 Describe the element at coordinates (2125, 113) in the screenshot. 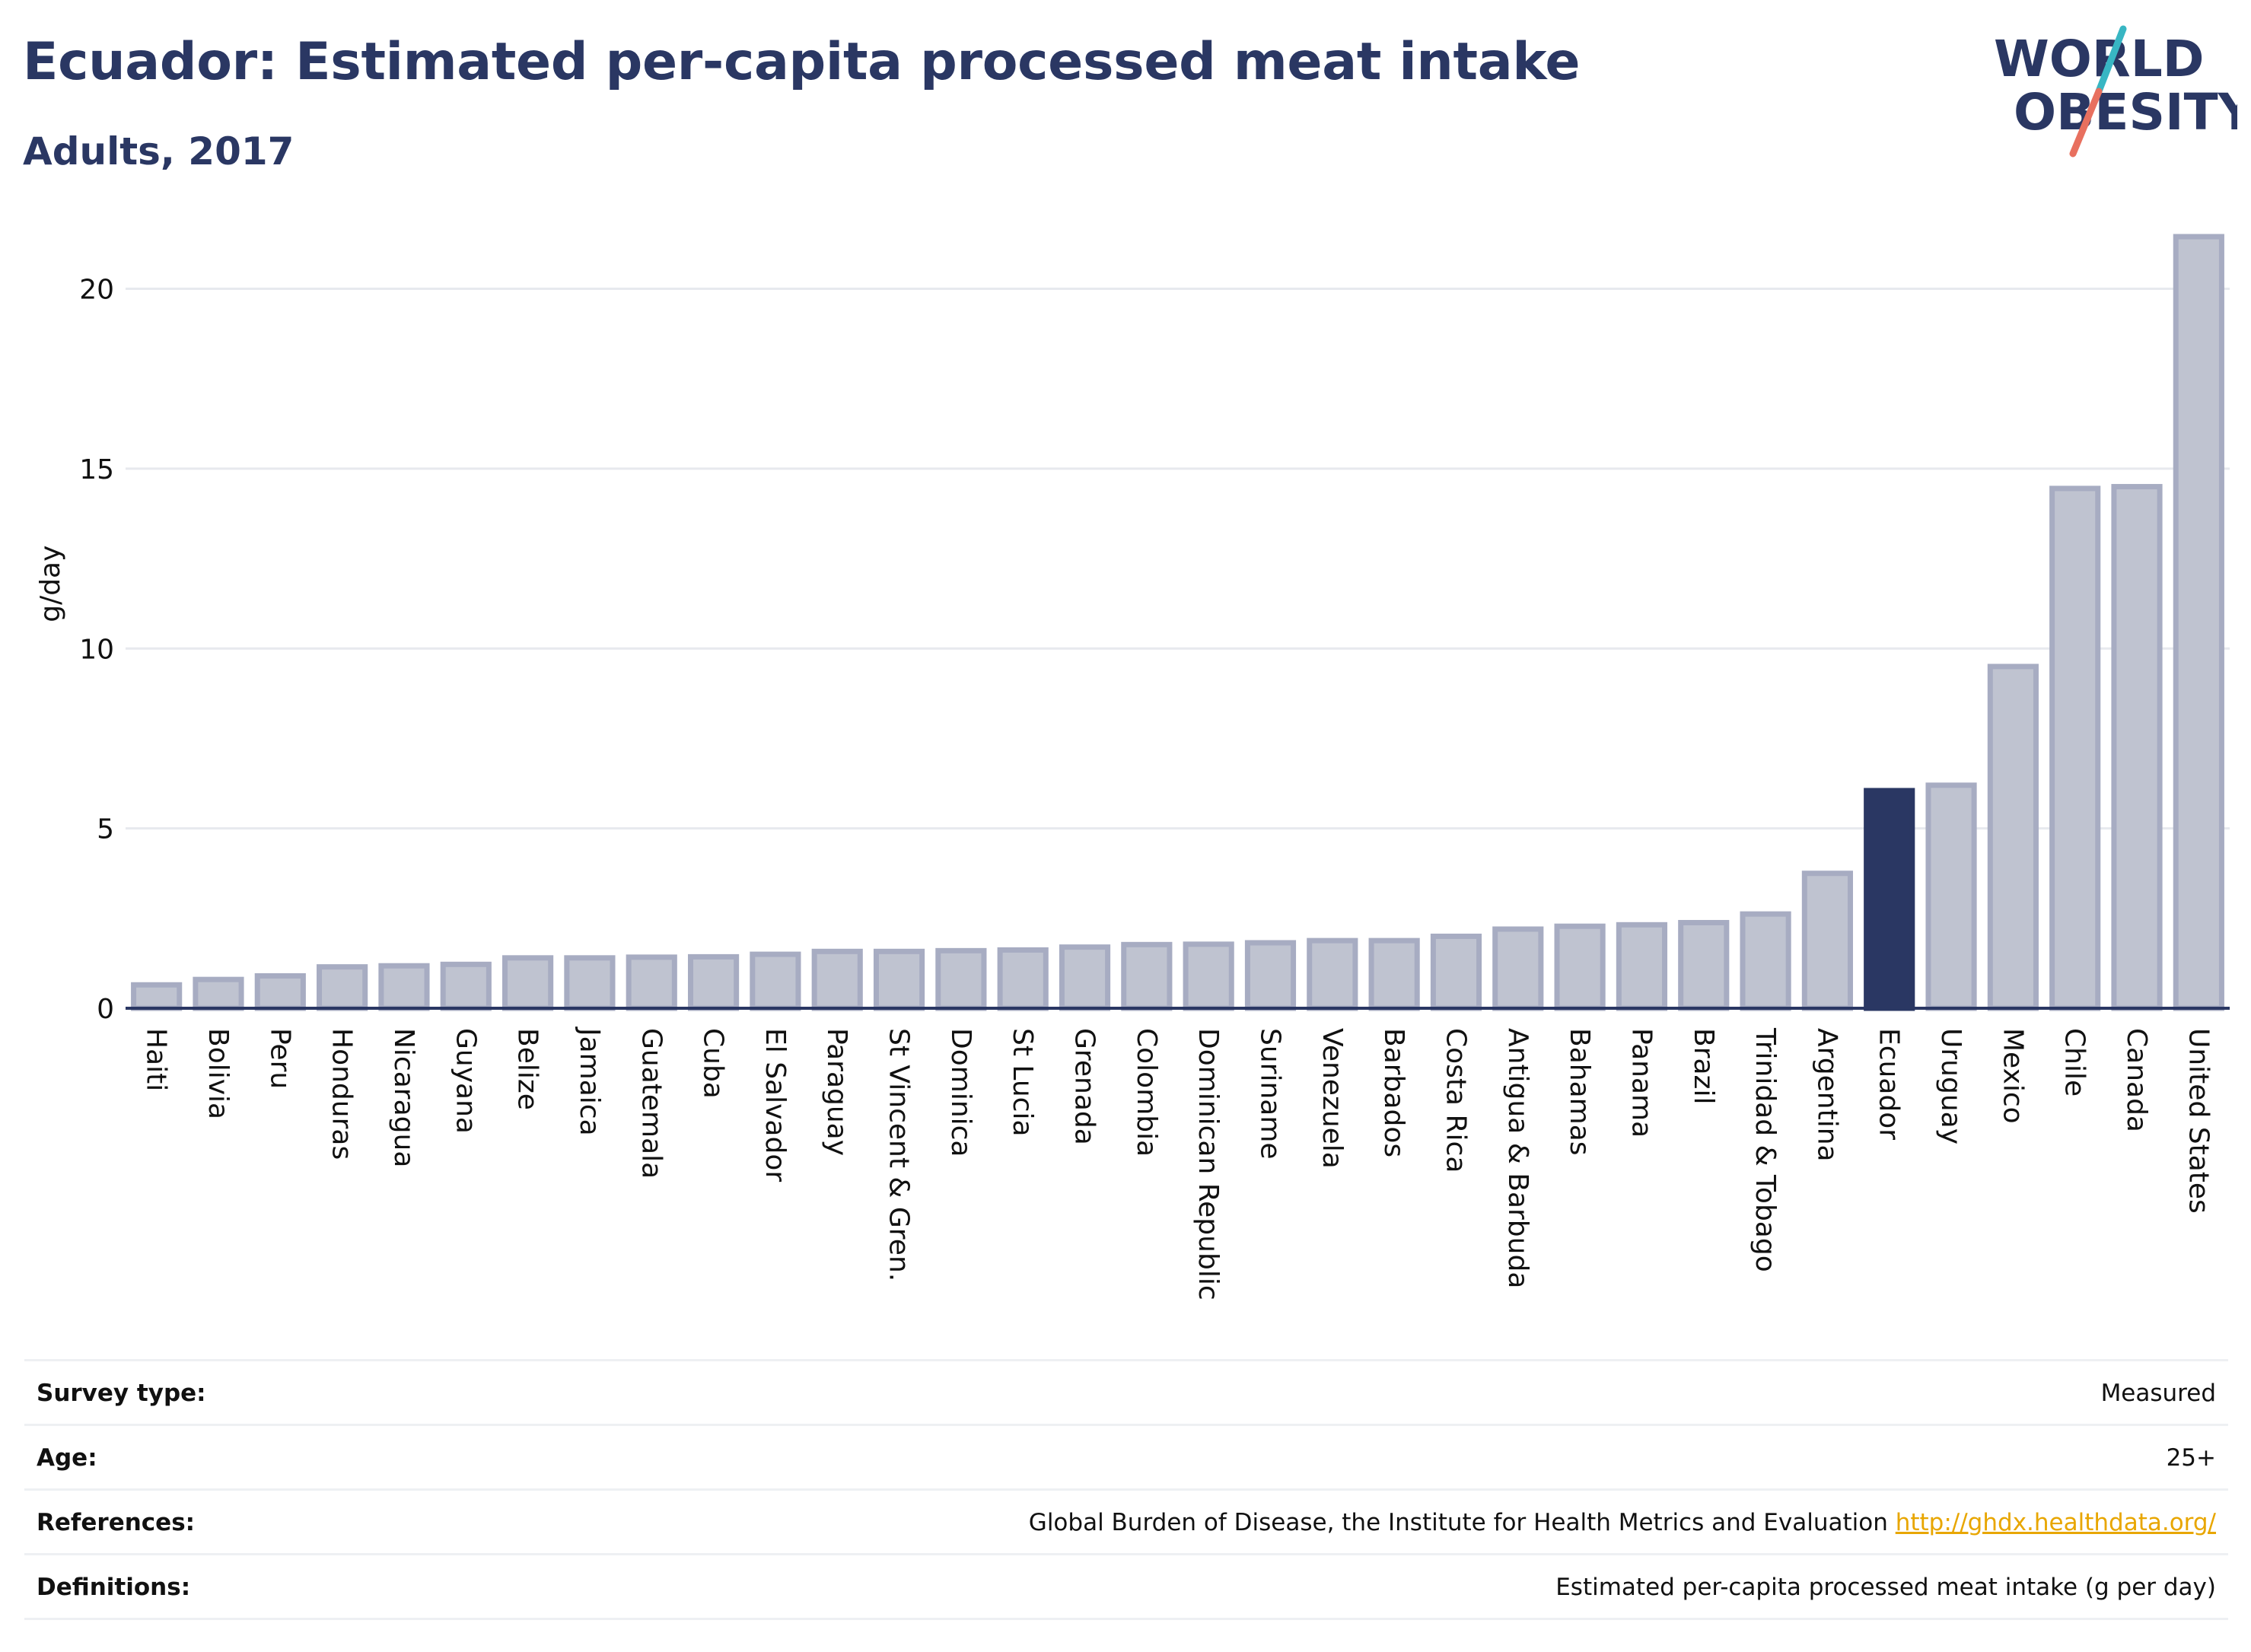

I see `logo-word-obesity: OBESITY` at that location.